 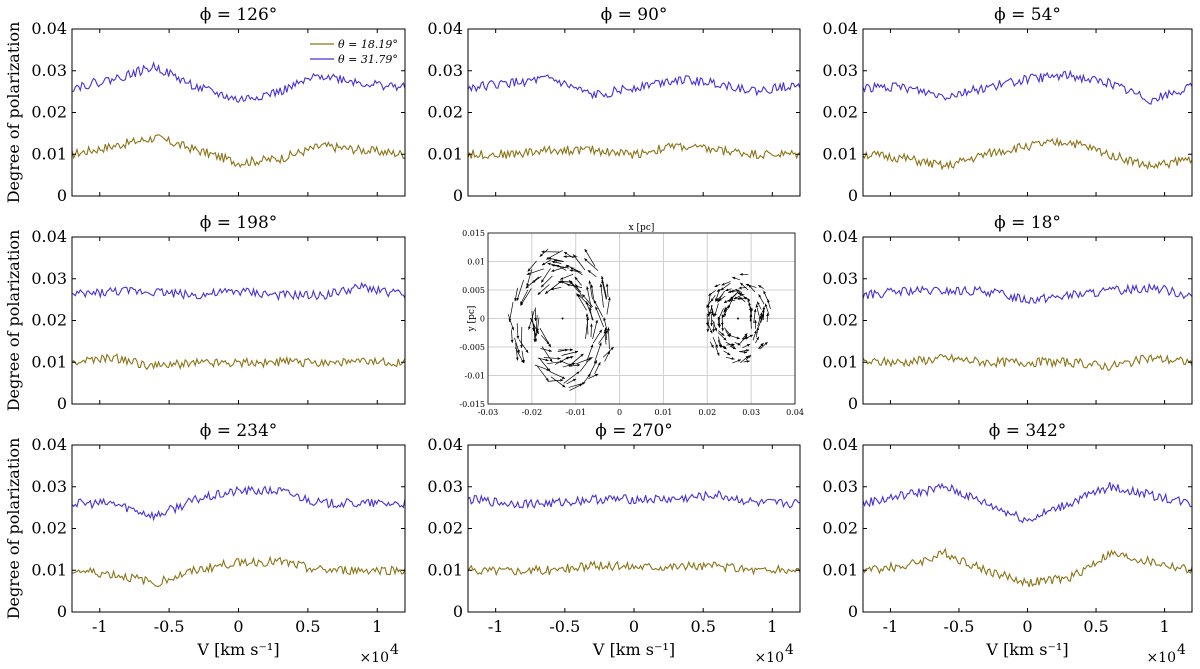 I want to click on panel-title: ϕ = 198°, so click(x=239, y=223).